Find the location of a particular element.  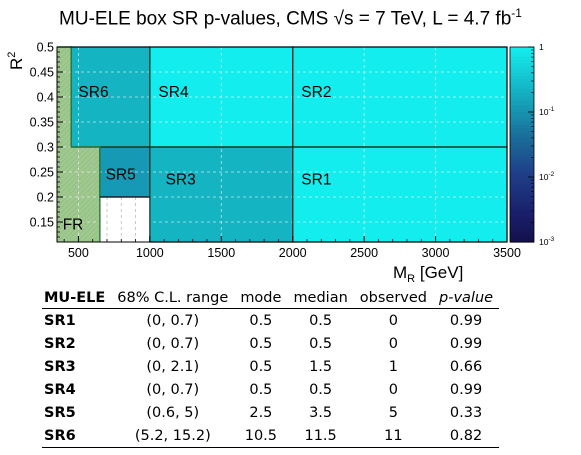

y-tick-label: 0.45 is located at coordinates (42, 73).